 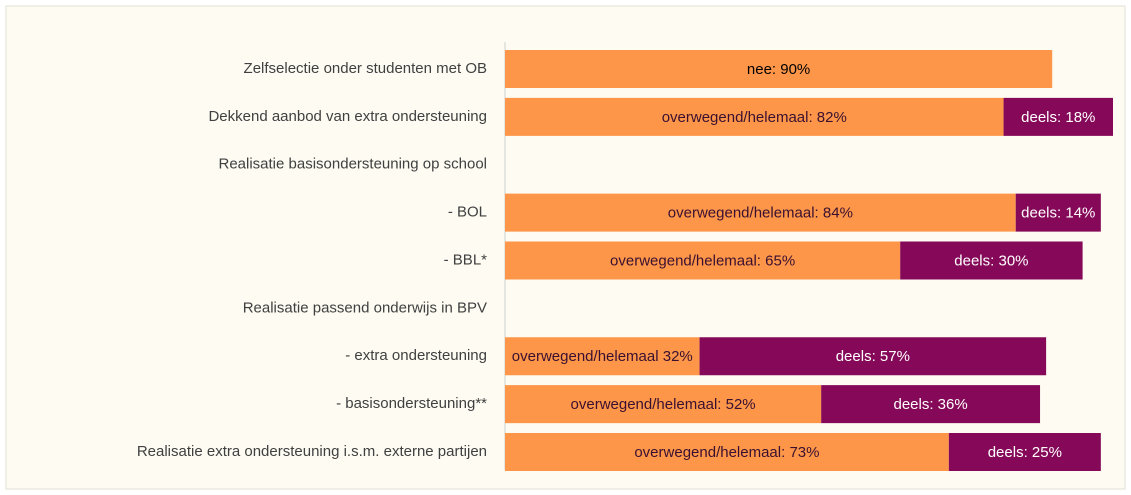 I want to click on data-label: deels: 25%, so click(x=1025, y=452).